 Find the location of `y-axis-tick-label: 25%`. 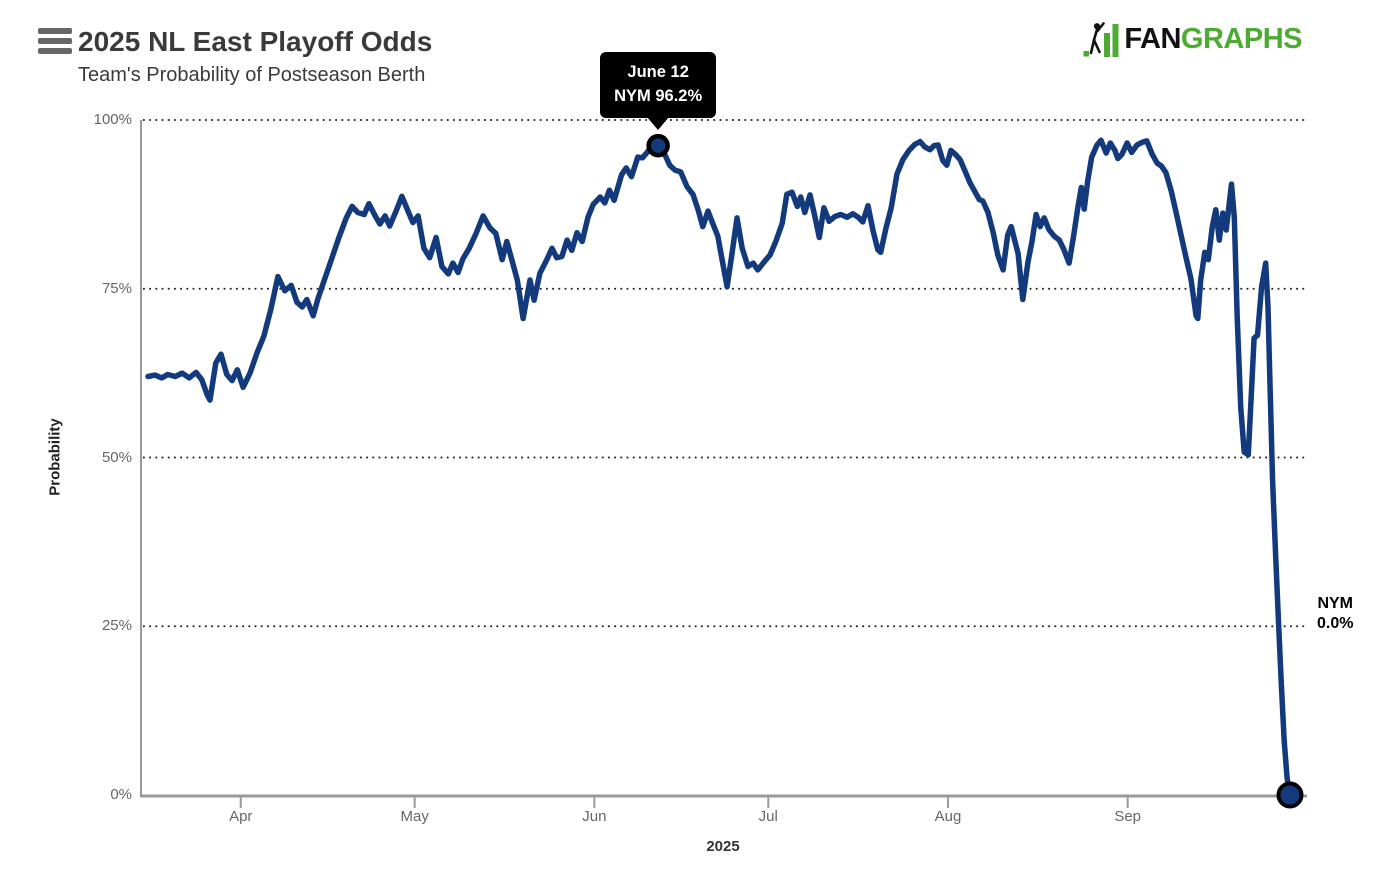

y-axis-tick-label: 25% is located at coordinates (116, 626).